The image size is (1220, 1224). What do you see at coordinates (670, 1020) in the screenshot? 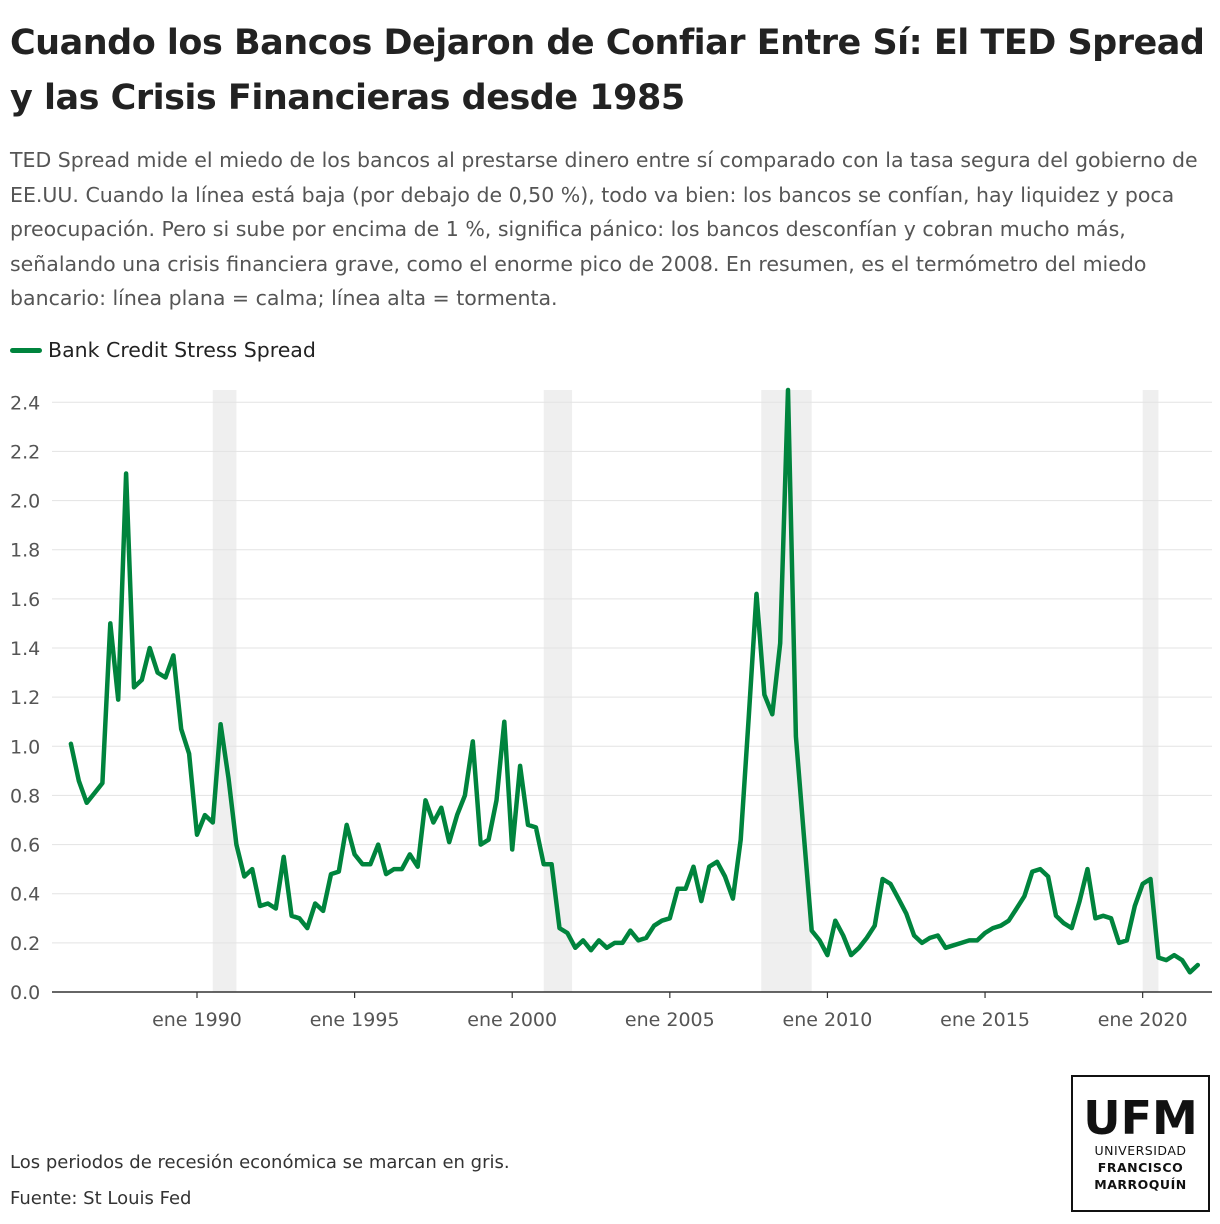
I see `x-tick-label: ene 2005` at bounding box center [670, 1020].